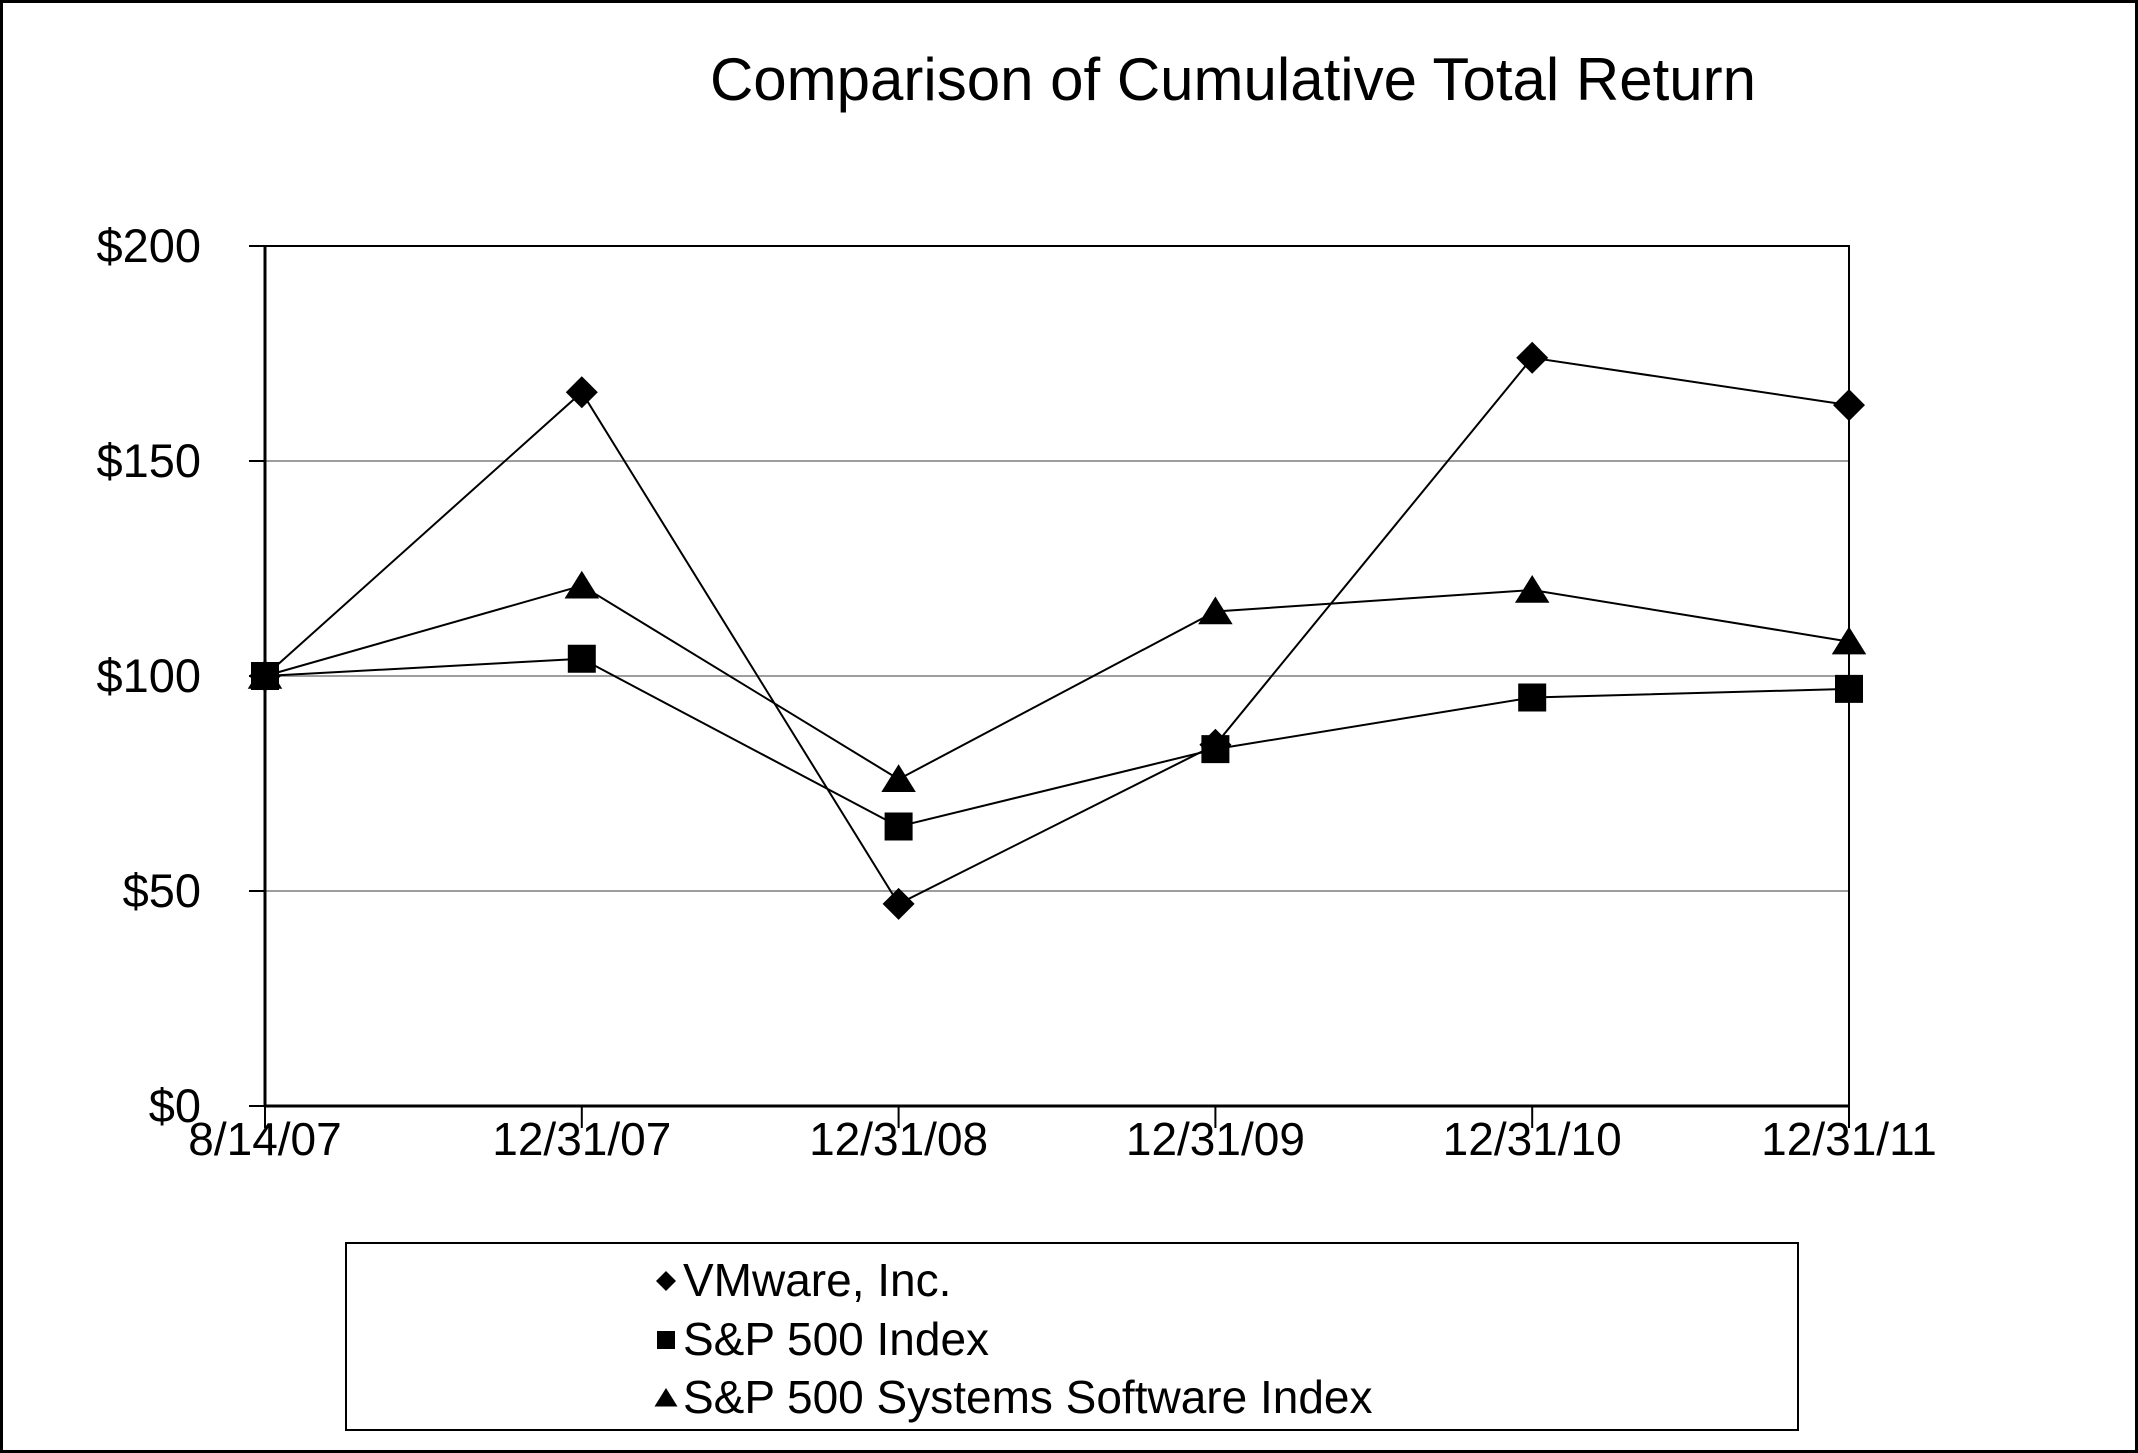 The width and height of the screenshot is (2138, 1453). What do you see at coordinates (161, 890) in the screenshot?
I see `y-axis-label: $50` at bounding box center [161, 890].